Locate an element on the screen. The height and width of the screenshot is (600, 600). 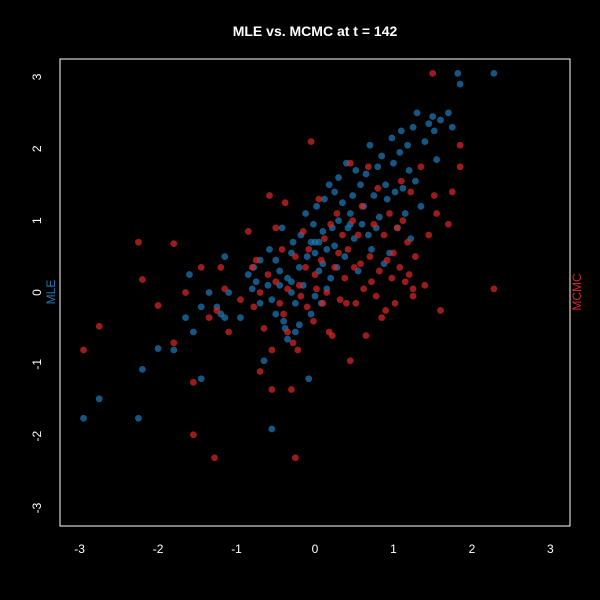
left-axis-label: MLE is located at coordinates (51, 292).